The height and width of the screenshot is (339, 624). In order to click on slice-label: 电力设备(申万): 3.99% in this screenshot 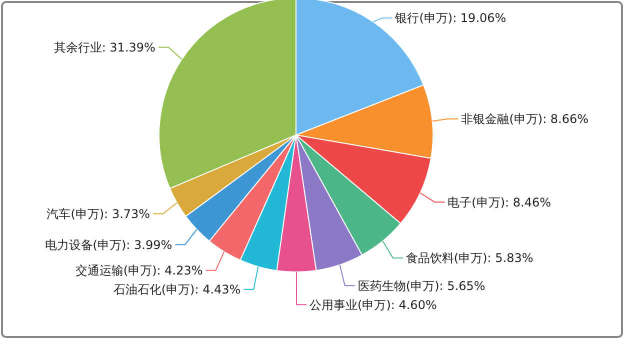, I will do `click(108, 245)`.